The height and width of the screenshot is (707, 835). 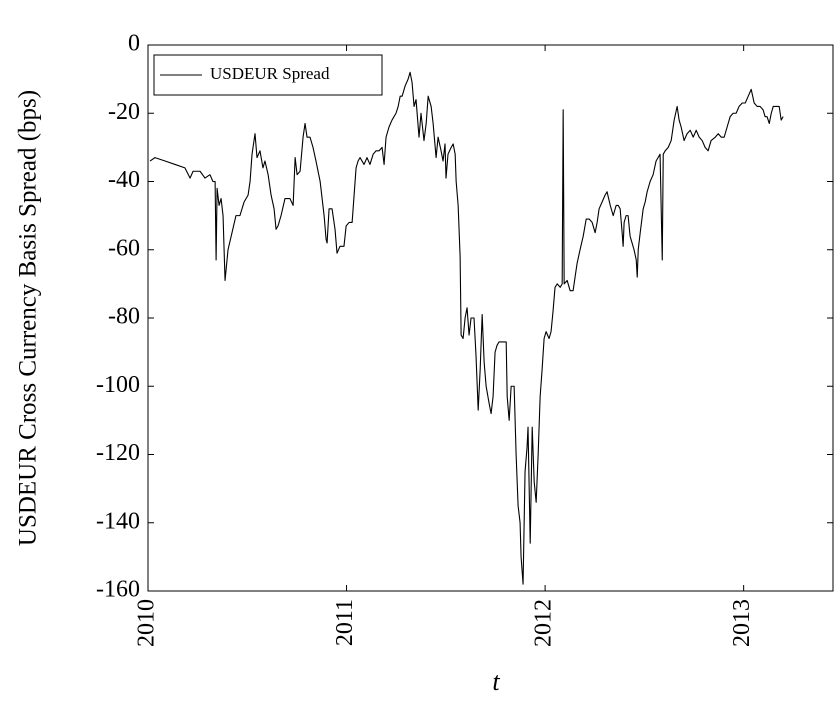 I want to click on y-tick-label: -20, so click(x=124, y=112).